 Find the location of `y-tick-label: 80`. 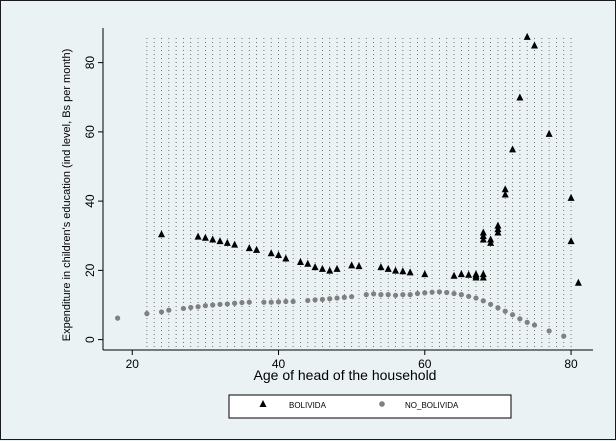

y-tick-label: 80 is located at coordinates (90, 63).